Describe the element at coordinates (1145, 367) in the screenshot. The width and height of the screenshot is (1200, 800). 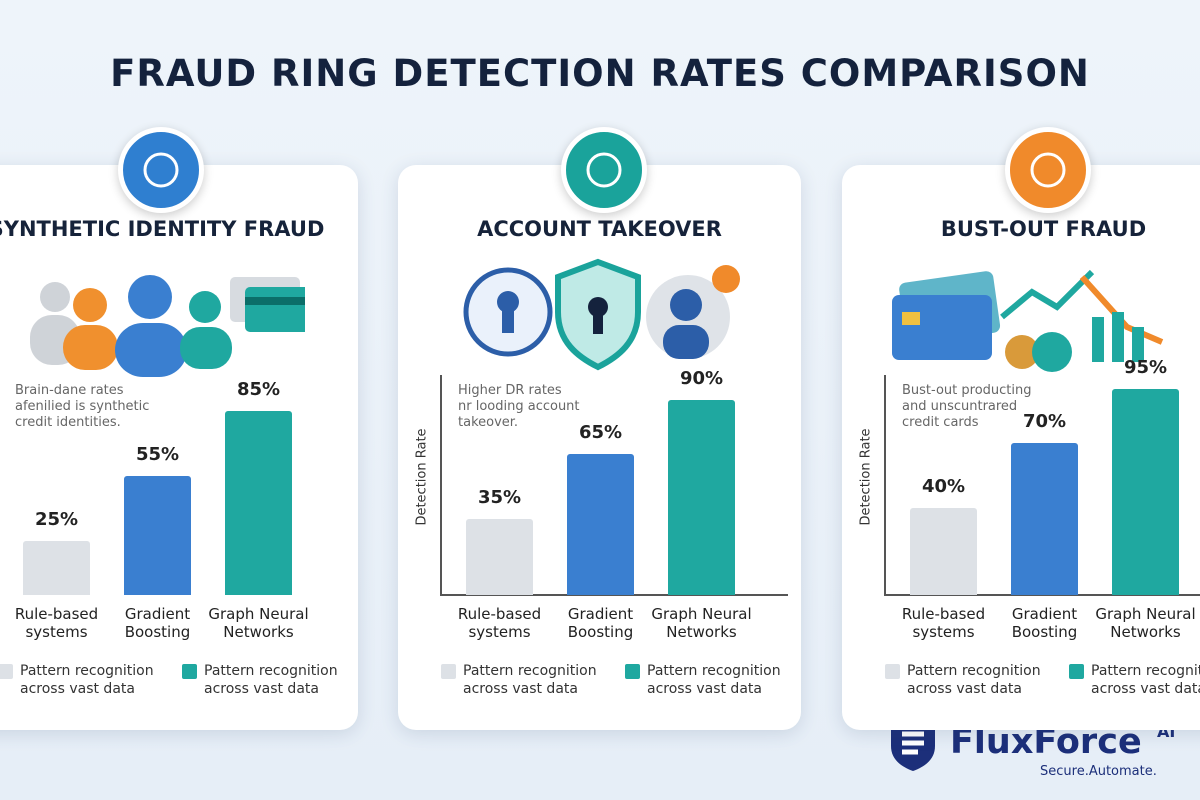
I see `value-label: 95%` at that location.